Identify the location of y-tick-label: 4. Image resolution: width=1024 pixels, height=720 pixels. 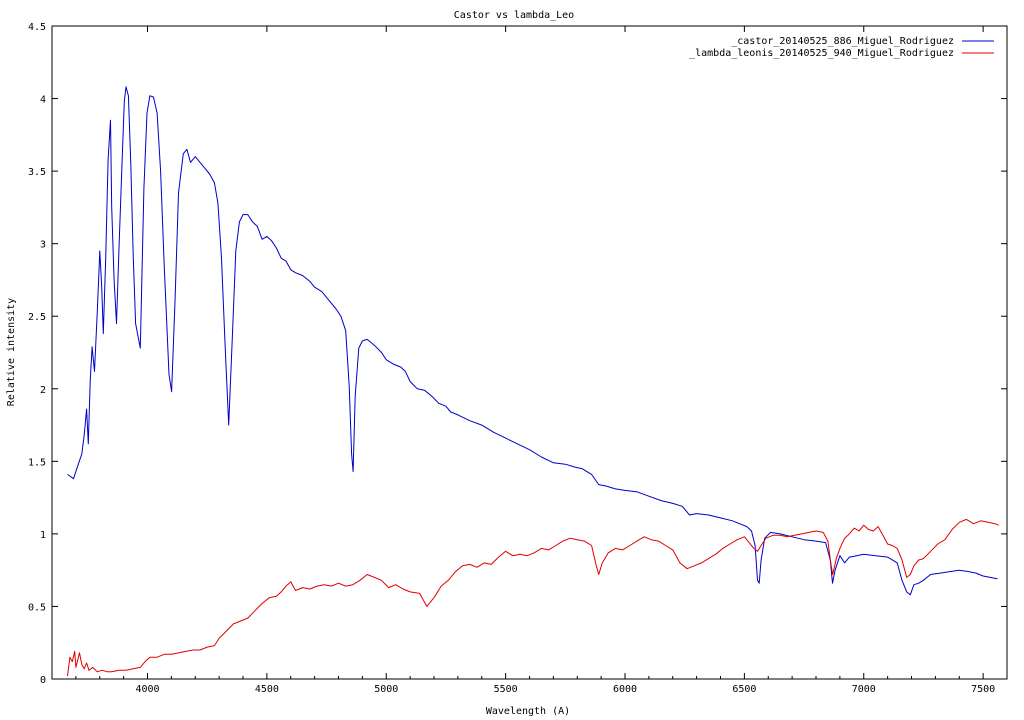
(43, 100).